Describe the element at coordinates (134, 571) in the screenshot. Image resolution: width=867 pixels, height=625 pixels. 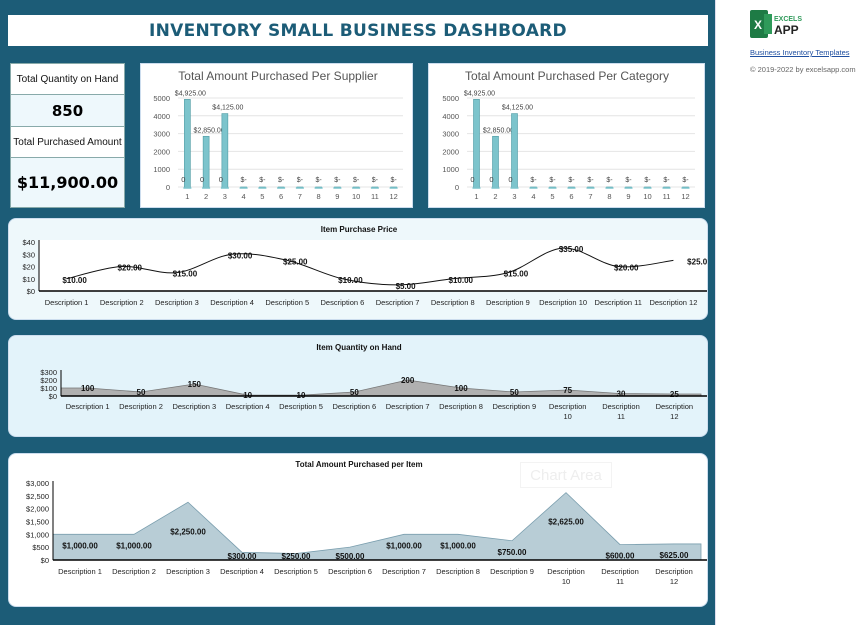
I see `x-tick-label: Description 2` at that location.